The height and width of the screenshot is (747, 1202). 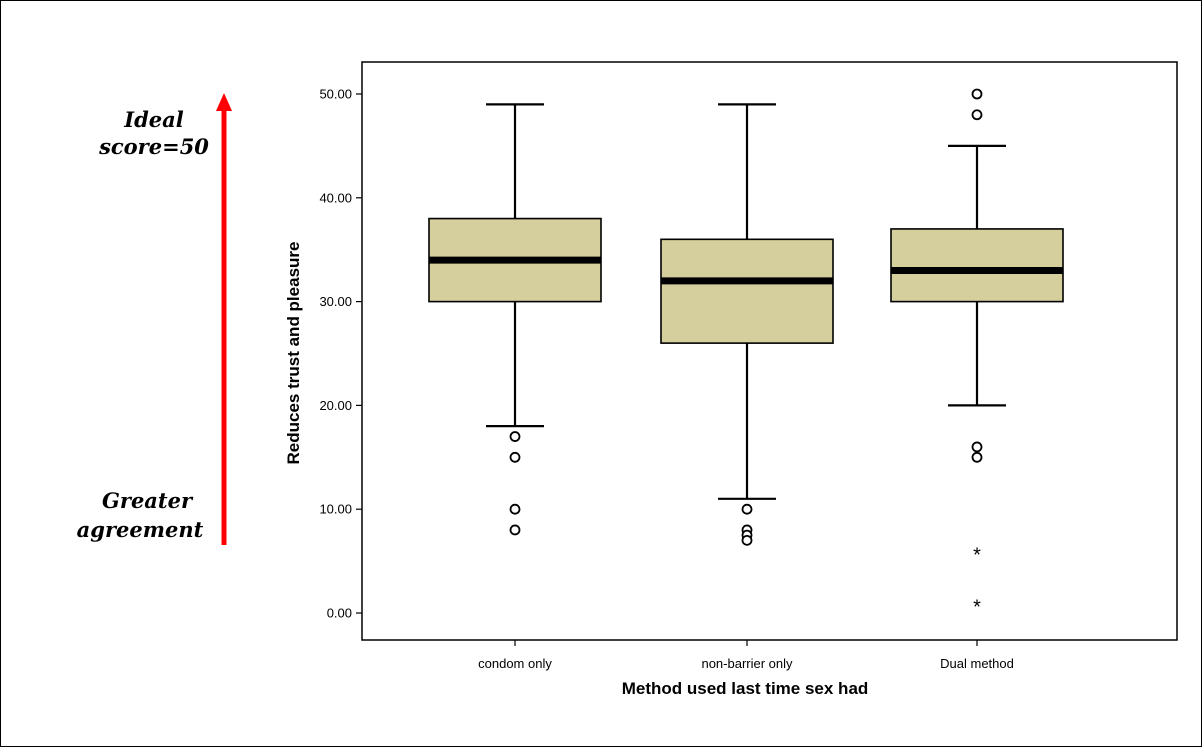 What do you see at coordinates (977, 663) in the screenshot?
I see `x-tick-label: Dual method` at bounding box center [977, 663].